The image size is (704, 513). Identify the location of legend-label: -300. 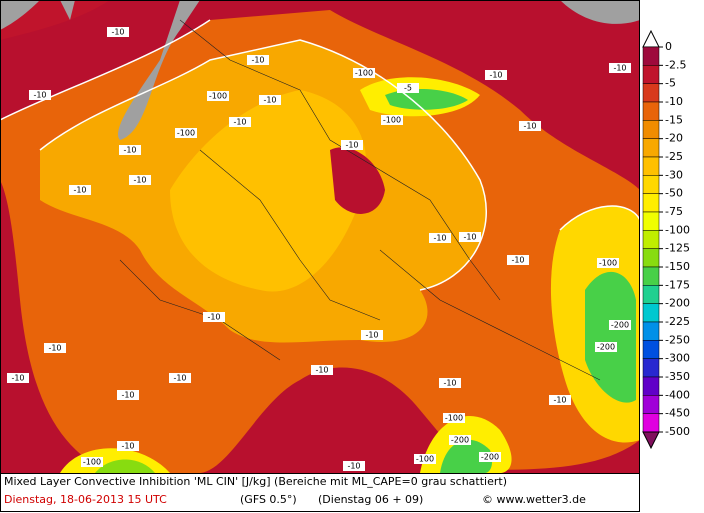
(677, 358).